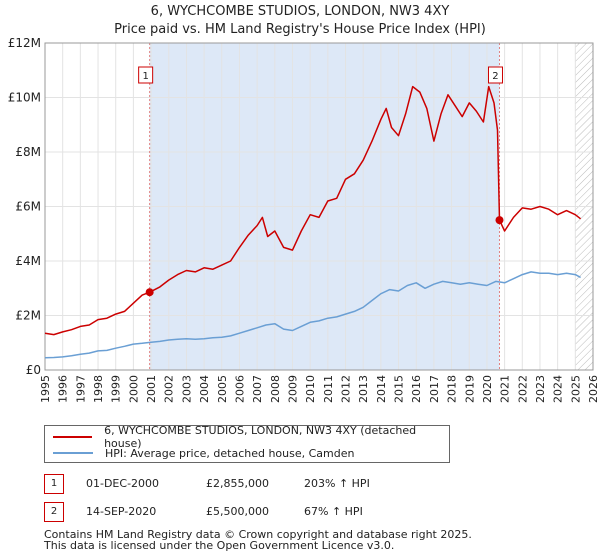 The height and width of the screenshot is (560, 600). I want to click on marker-badge-label: 1, so click(145, 76).